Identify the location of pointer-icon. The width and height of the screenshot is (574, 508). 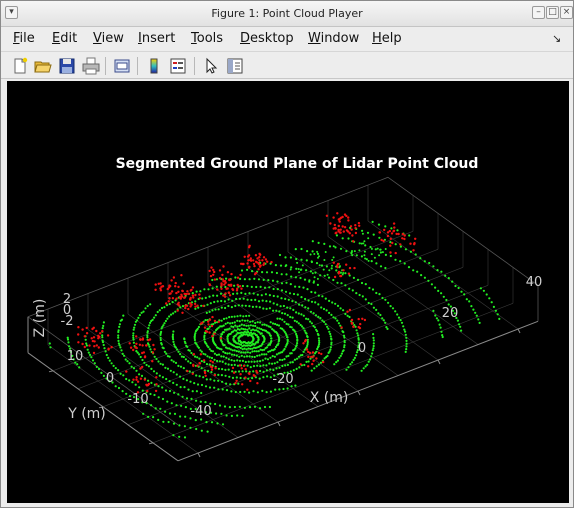
(211, 66).